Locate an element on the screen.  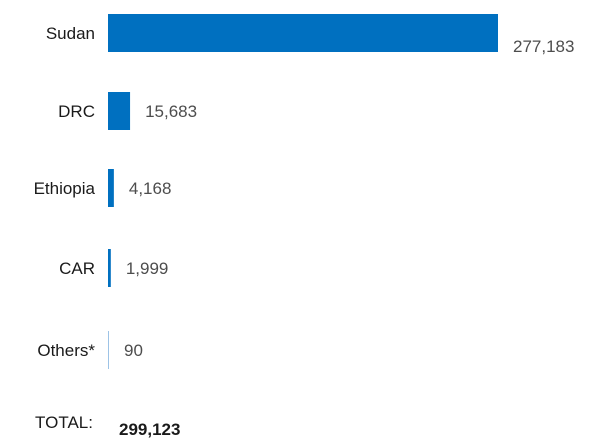
total-value: 299,123 is located at coordinates (149, 429).